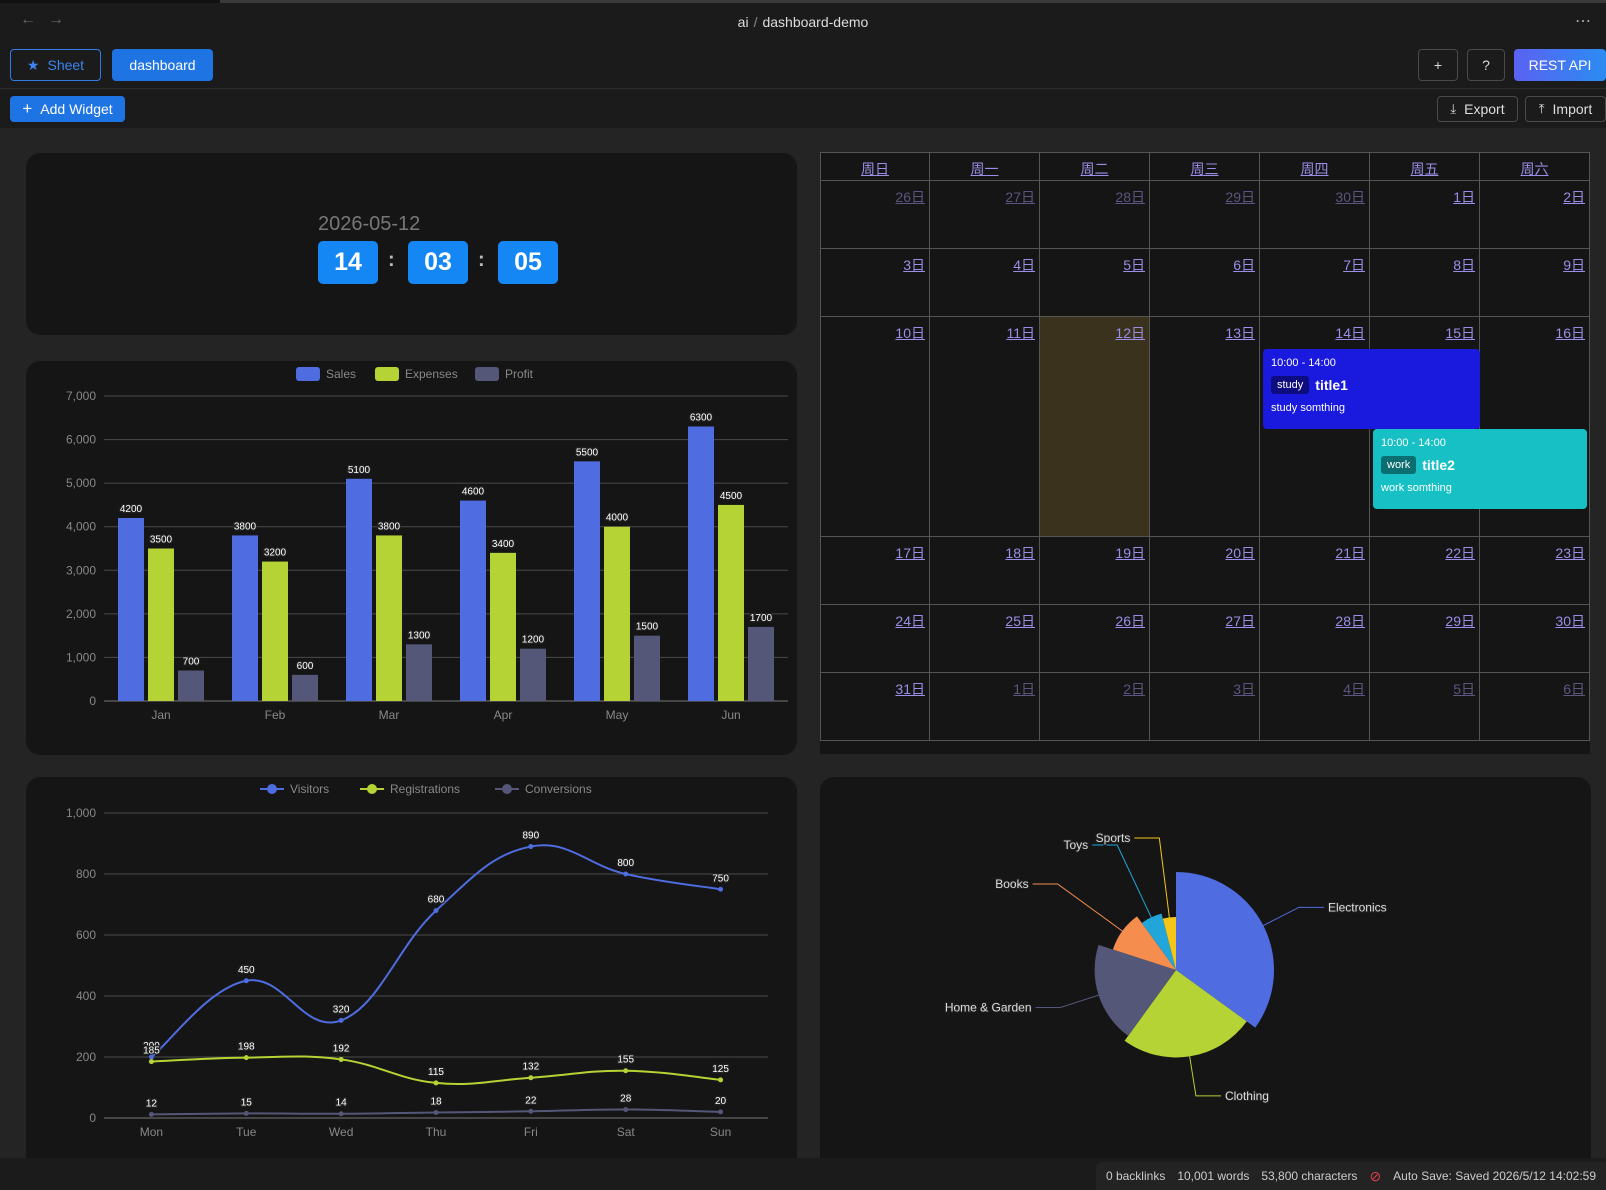 The height and width of the screenshot is (1190, 1606). What do you see at coordinates (1095, 427) in the screenshot?
I see `calendar-day-cell: 12日` at bounding box center [1095, 427].